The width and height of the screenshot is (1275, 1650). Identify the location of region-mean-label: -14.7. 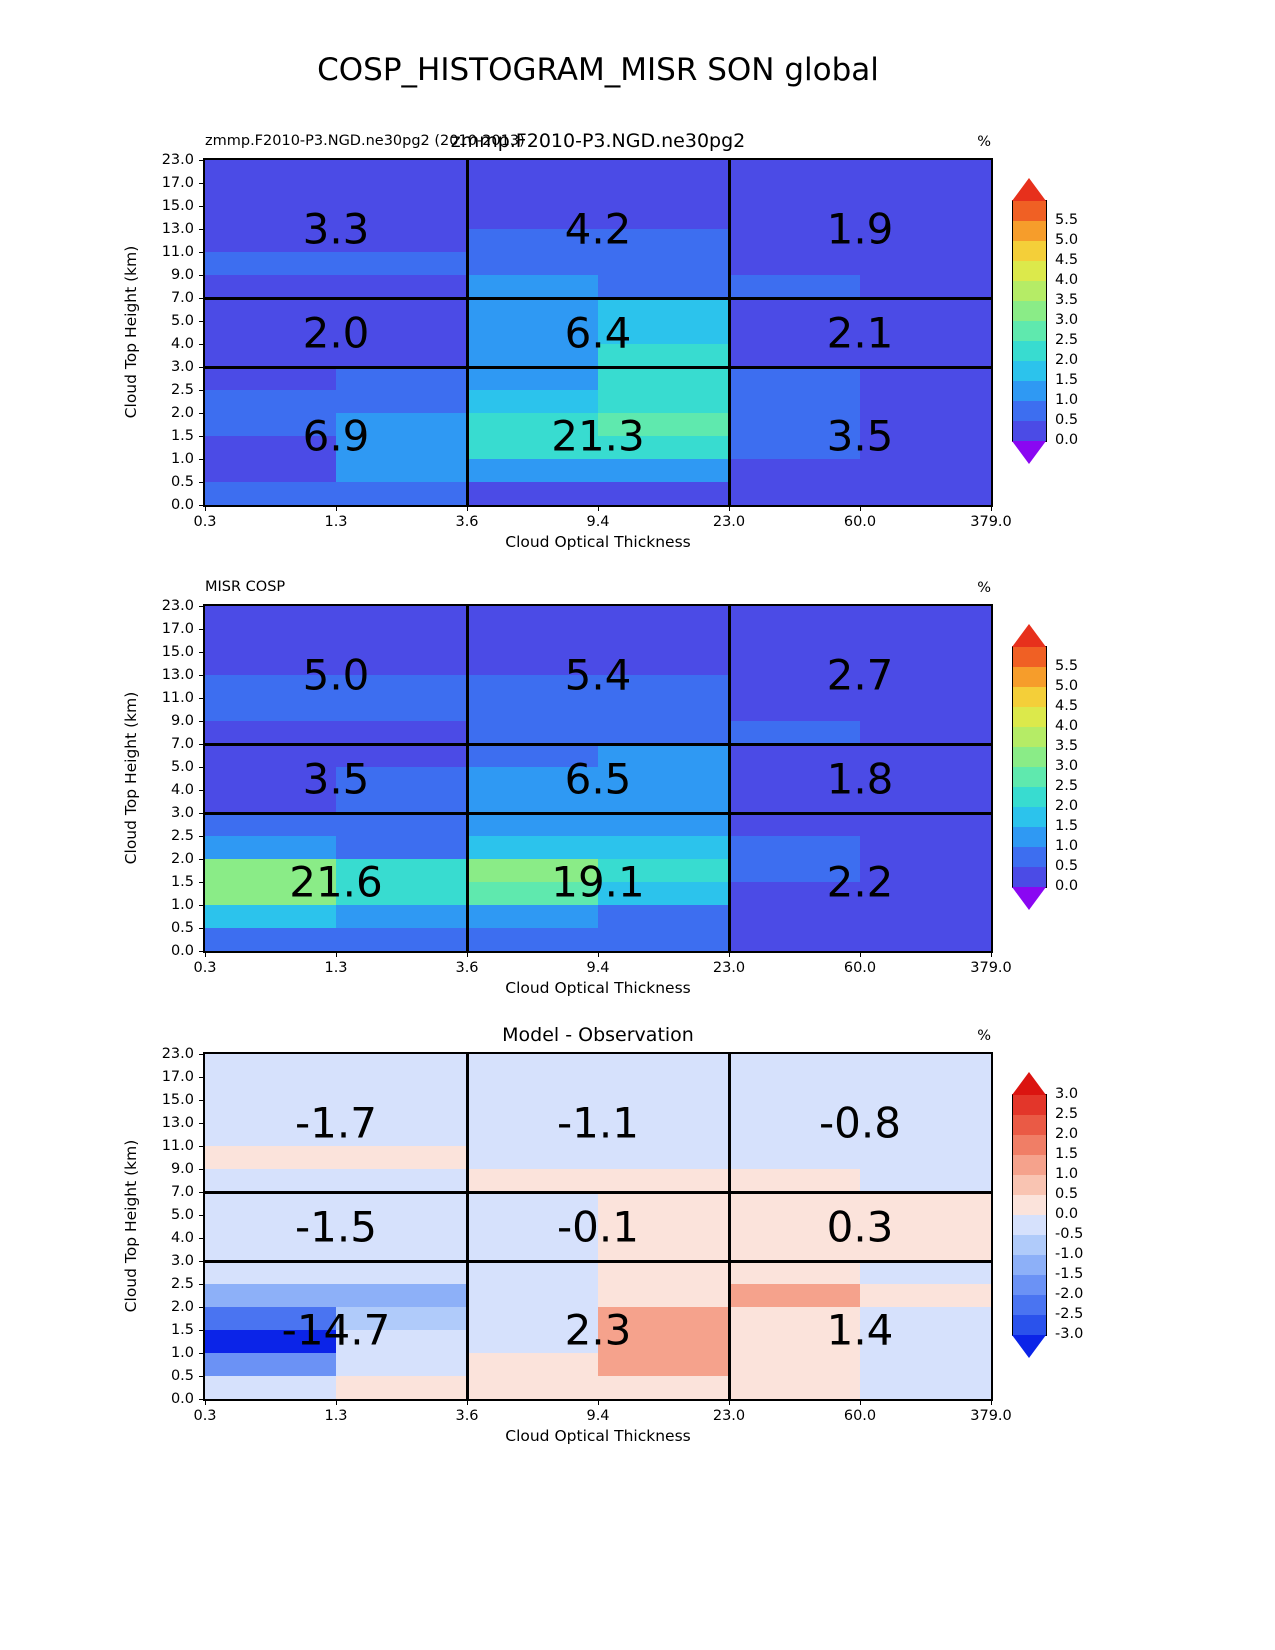
(336, 1330).